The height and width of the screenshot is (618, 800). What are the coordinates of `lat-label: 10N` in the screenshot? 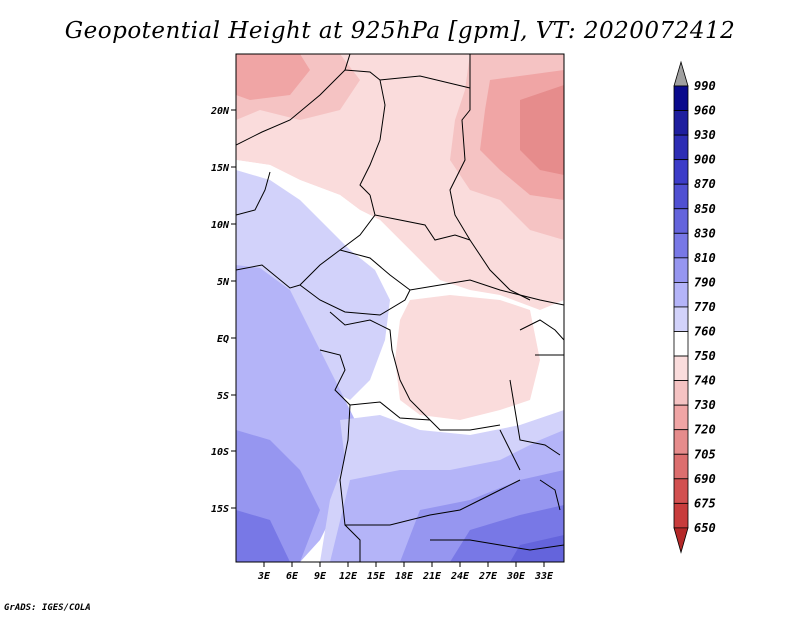 It's located at (220, 225).